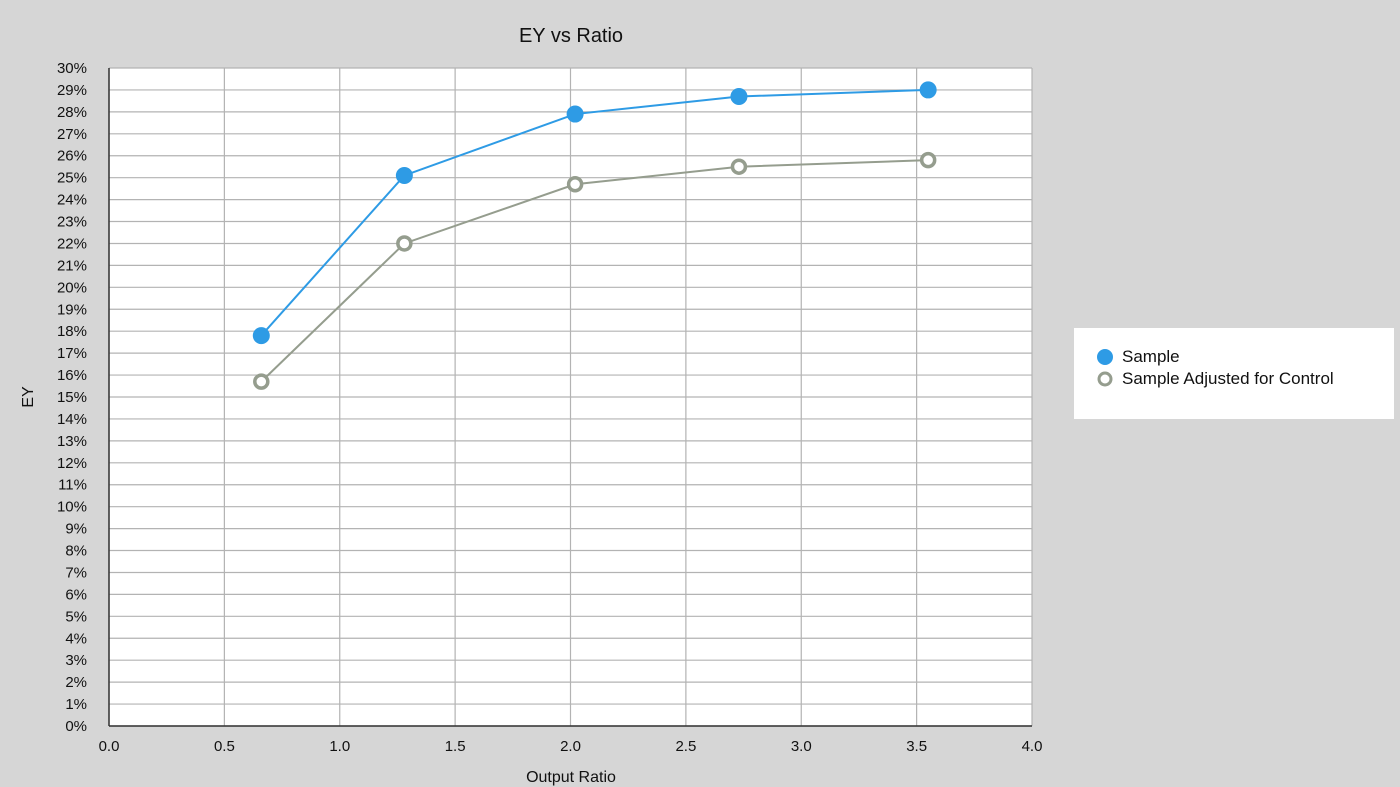 The height and width of the screenshot is (787, 1400). Describe the element at coordinates (685, 746) in the screenshot. I see `x-tick-label: 2.5` at that location.